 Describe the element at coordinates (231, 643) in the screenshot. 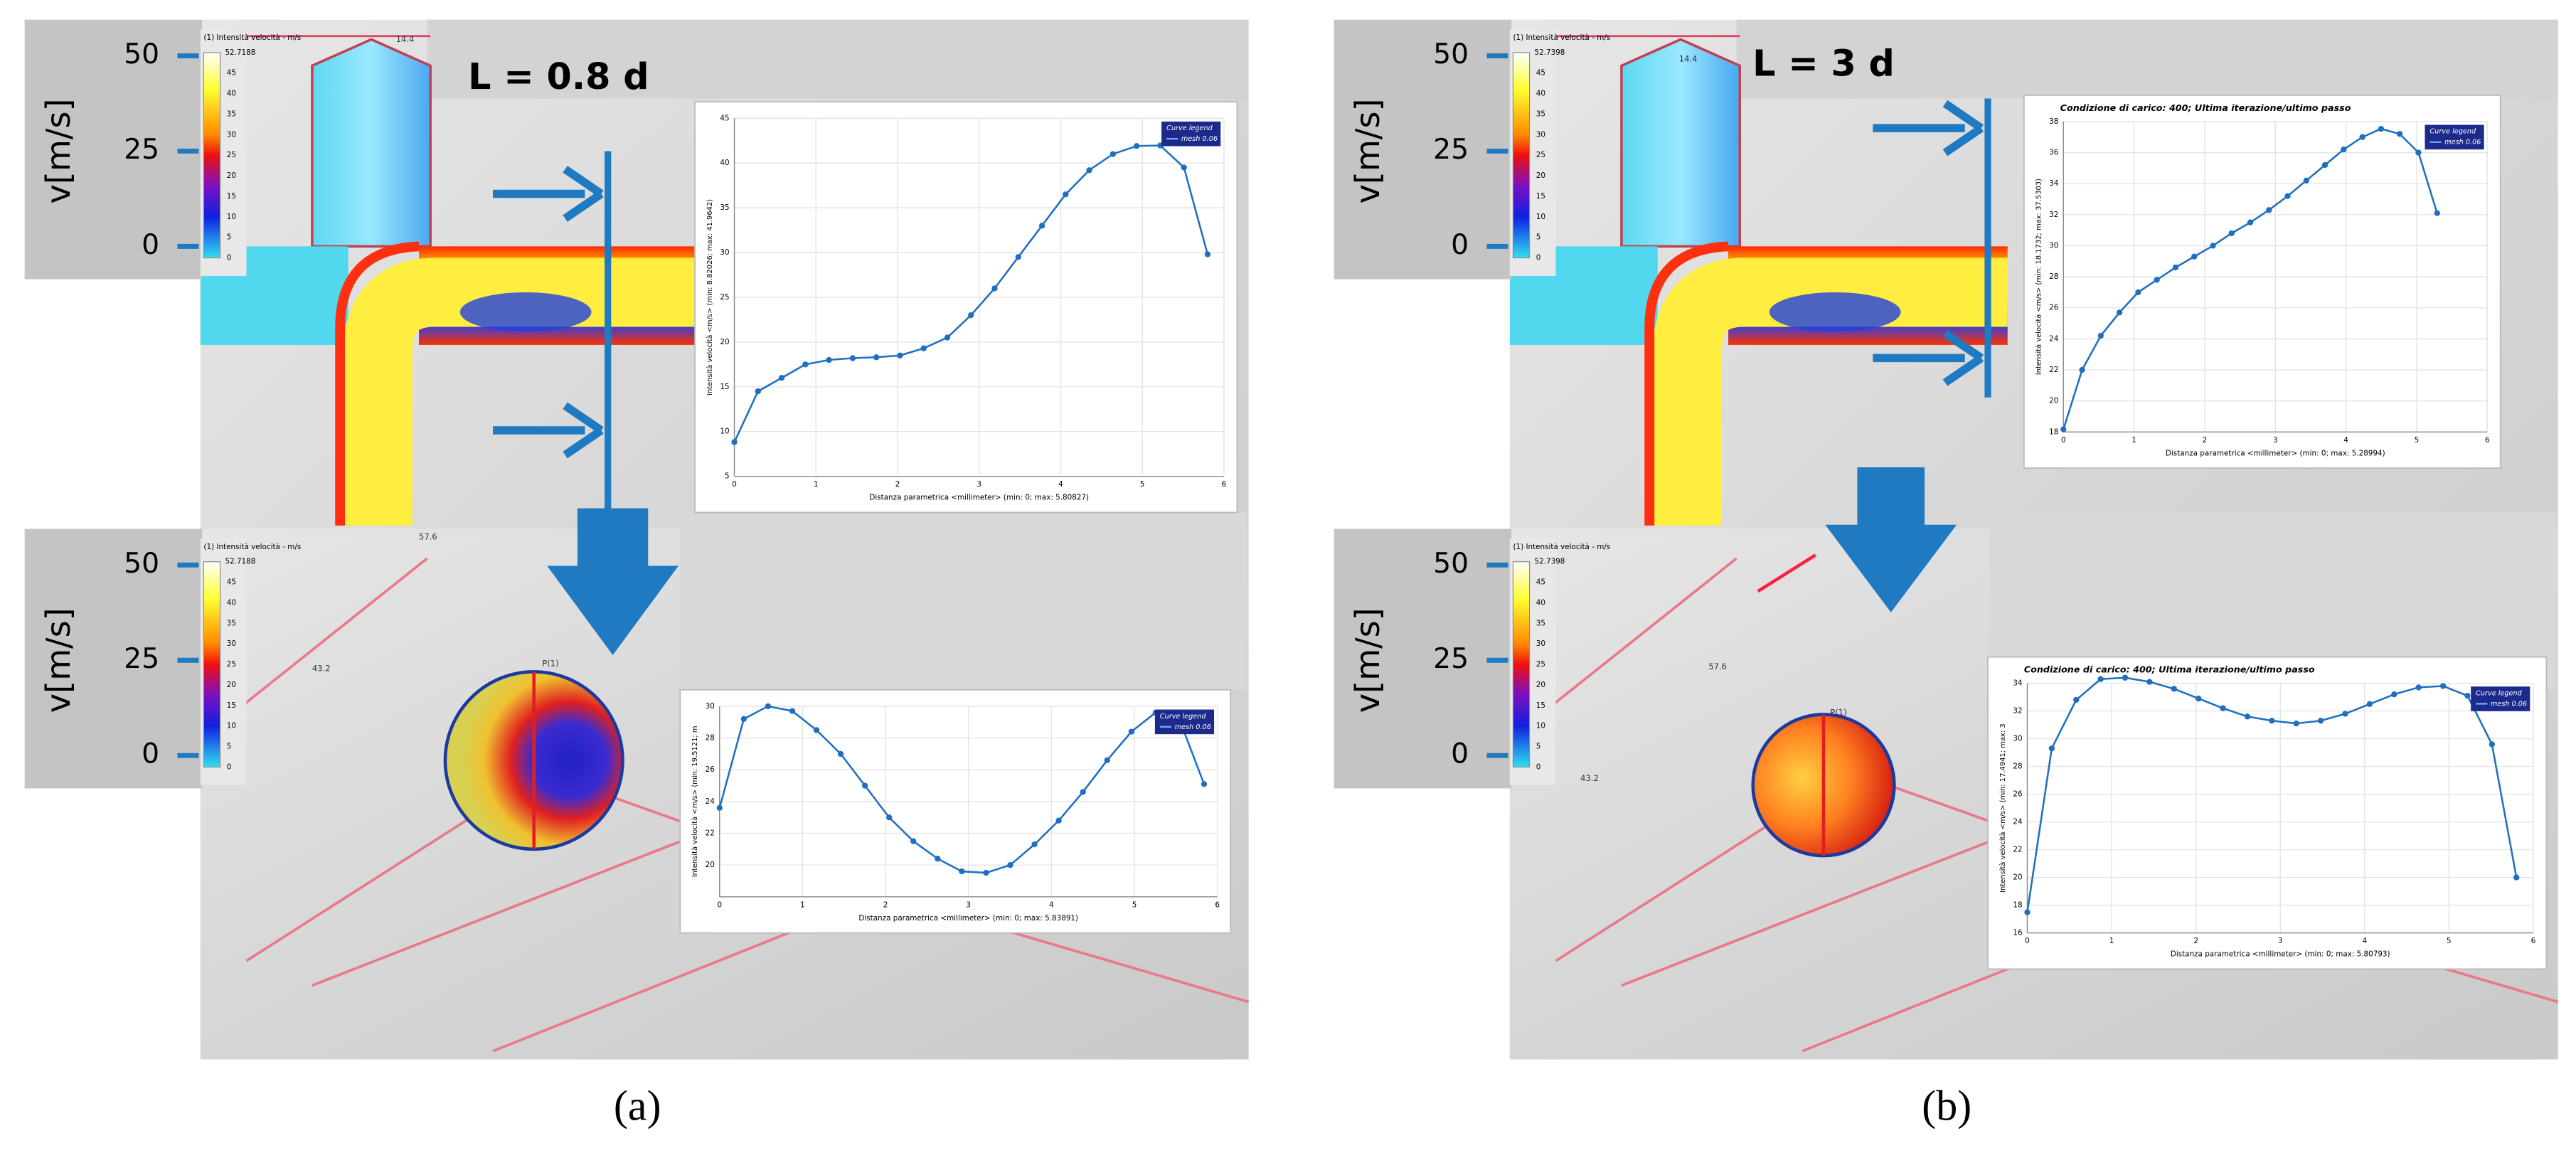

I see `colorbar-tick-label: 30` at that location.